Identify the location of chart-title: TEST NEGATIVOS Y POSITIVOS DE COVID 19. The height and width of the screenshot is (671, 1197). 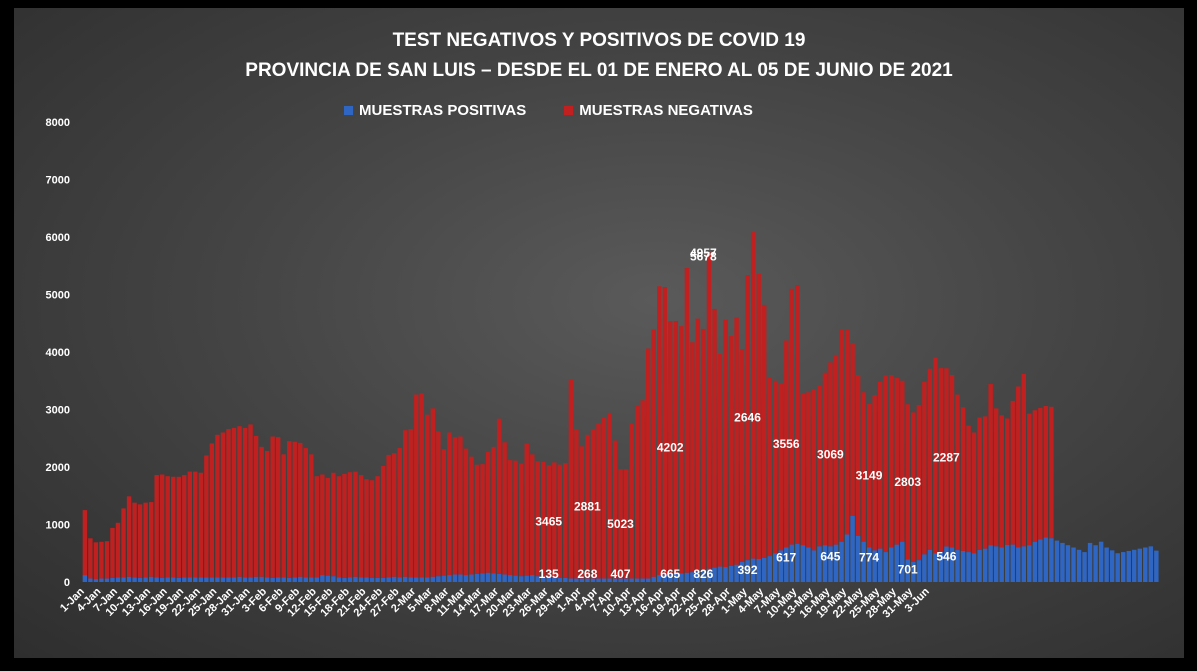
(599, 40).